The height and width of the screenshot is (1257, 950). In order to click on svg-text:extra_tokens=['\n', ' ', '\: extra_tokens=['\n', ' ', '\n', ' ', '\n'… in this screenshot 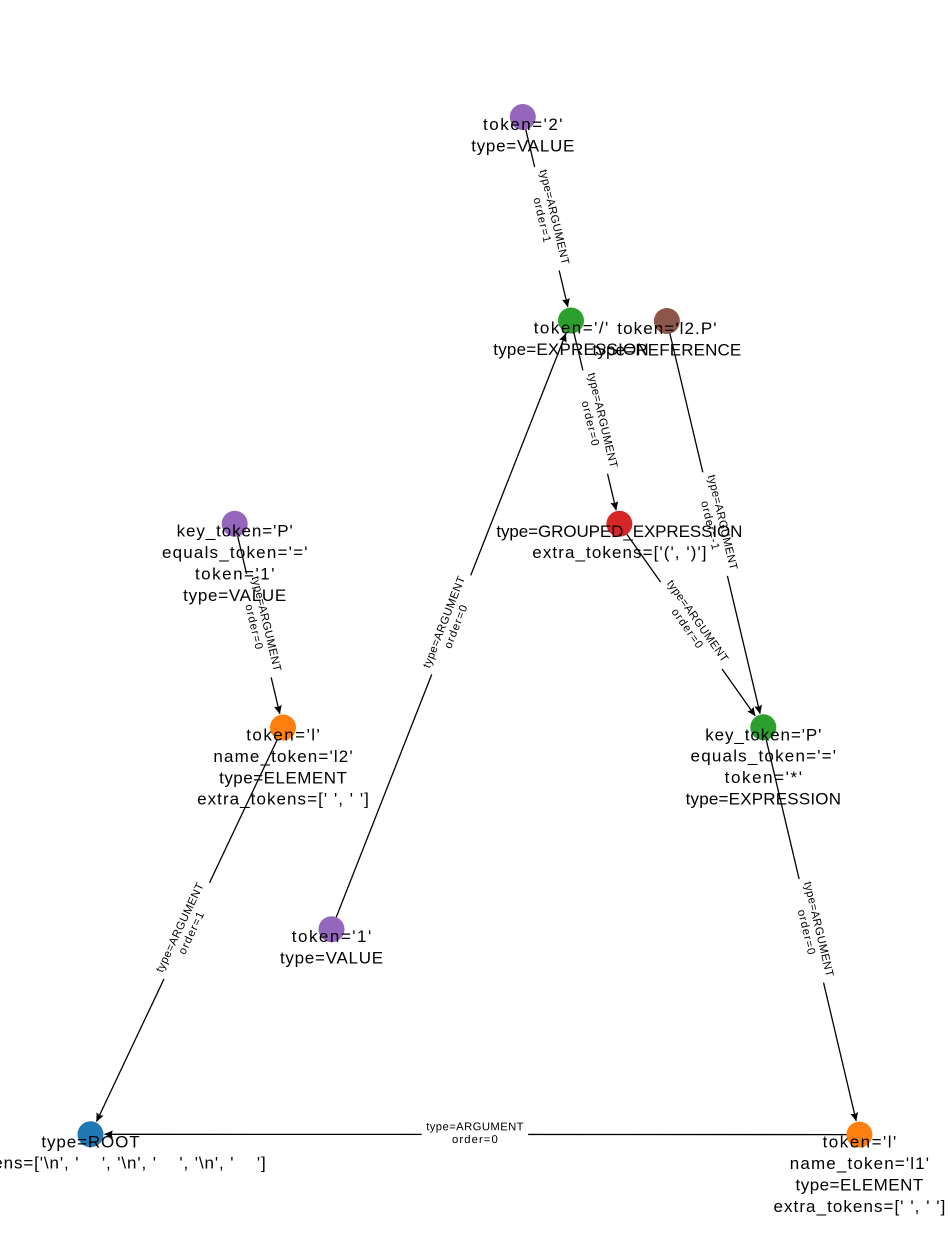, I will do `click(133, 1163)`.